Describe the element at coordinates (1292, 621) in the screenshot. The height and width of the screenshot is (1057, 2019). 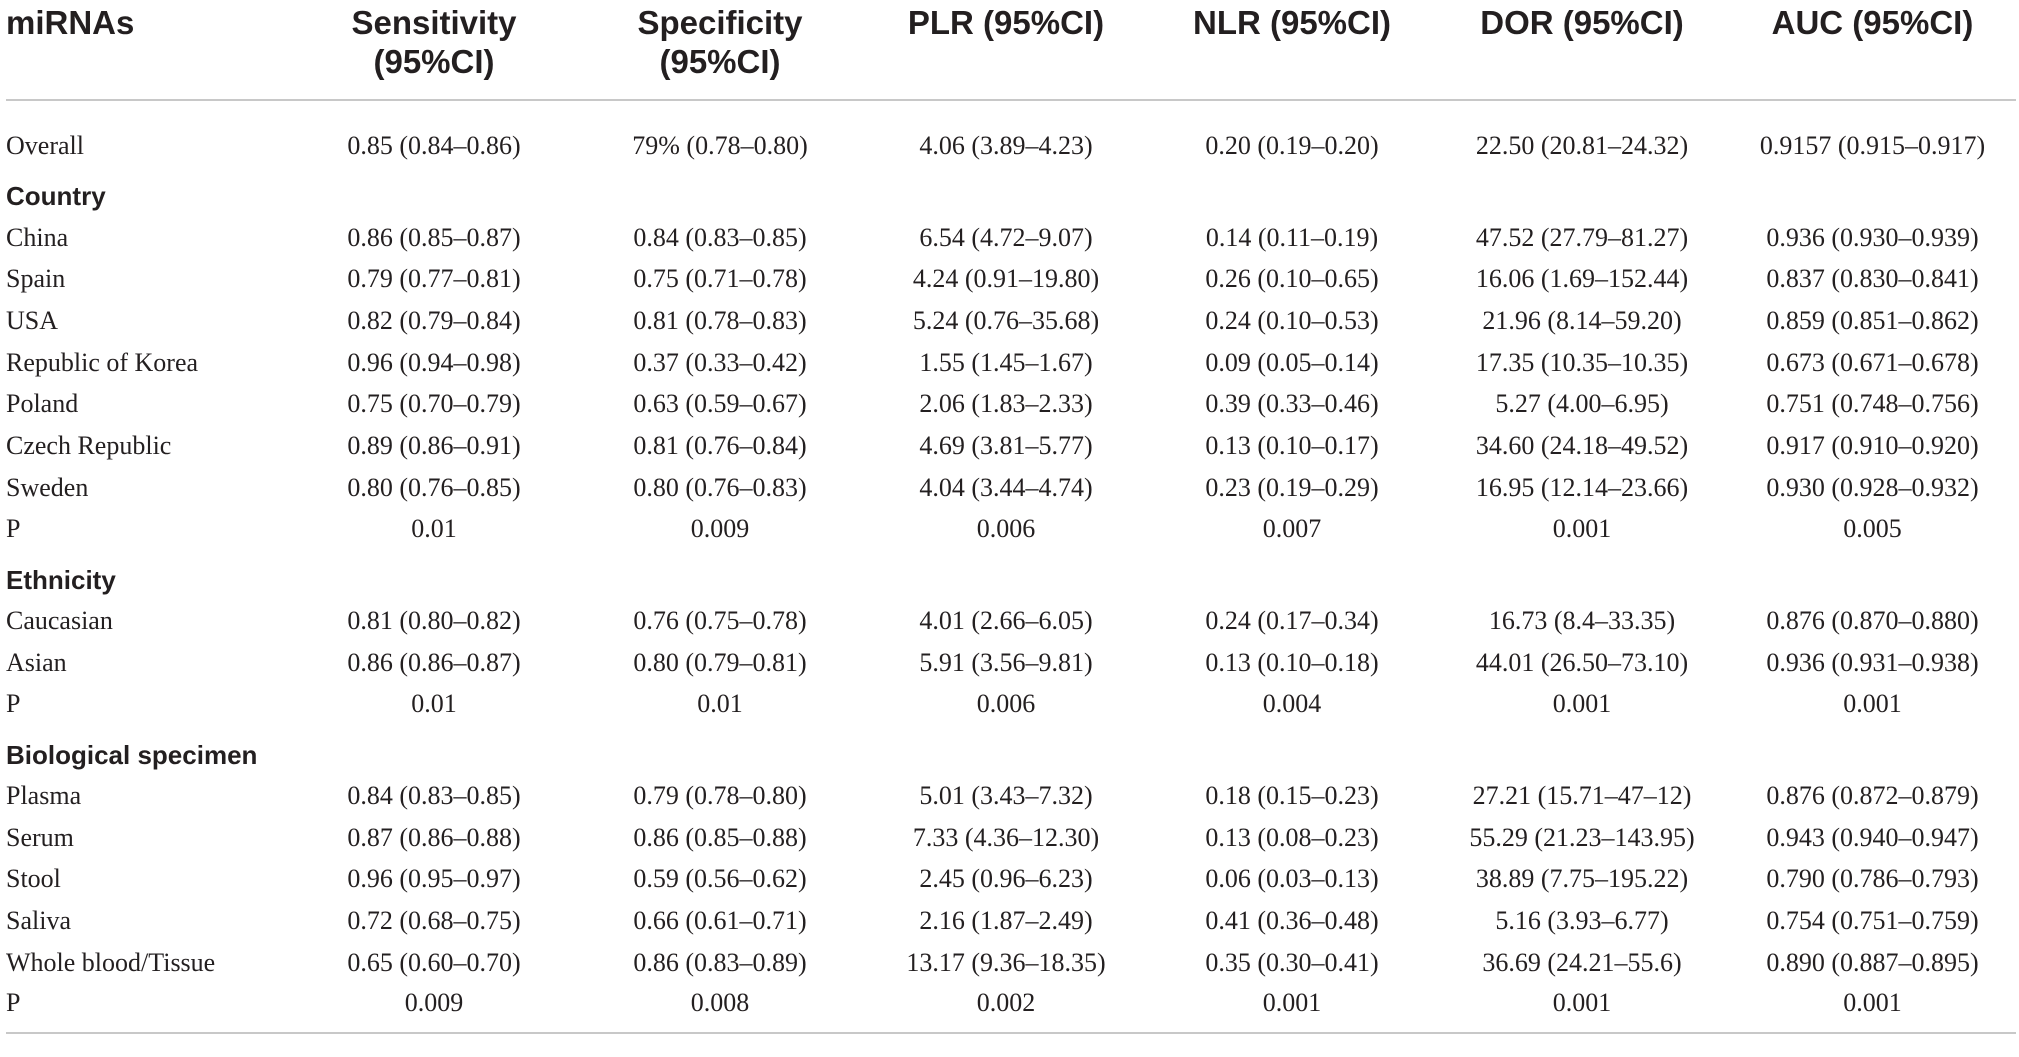
I see `cell-nlr: 0.24 (0.17–0.34)` at that location.